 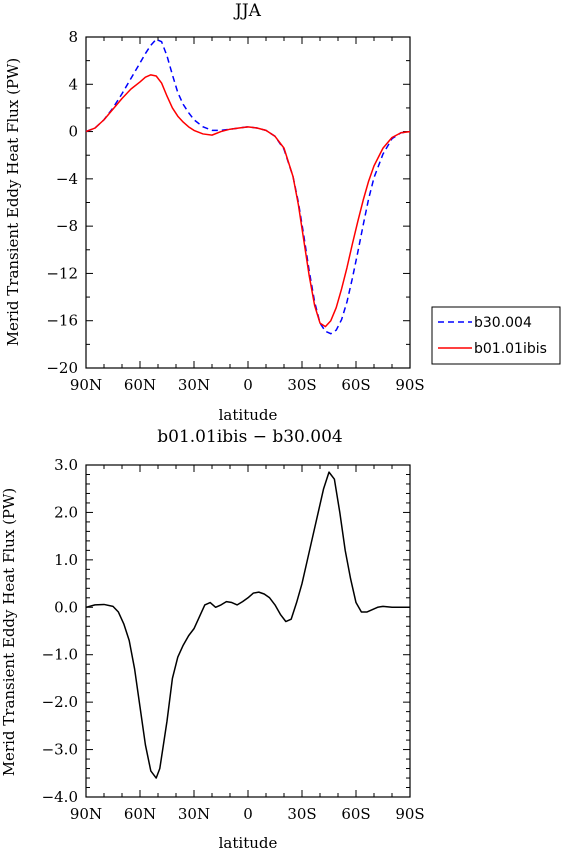 I want to click on bottom-y-tick-label: 1.0, so click(x=66, y=560).